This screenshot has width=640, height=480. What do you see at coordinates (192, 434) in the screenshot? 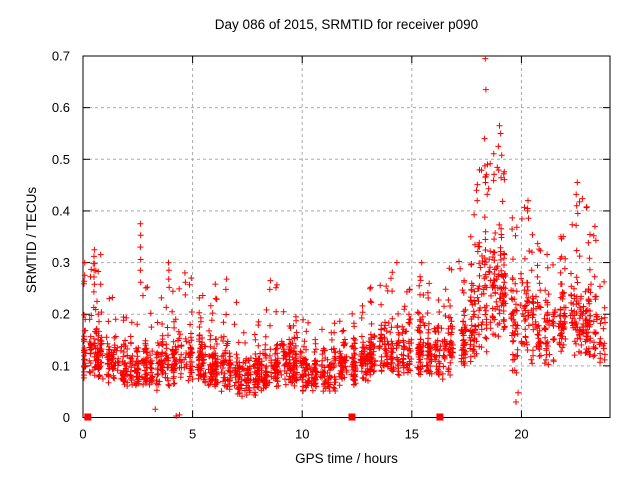
I see `x-tick-label: 5` at bounding box center [192, 434].